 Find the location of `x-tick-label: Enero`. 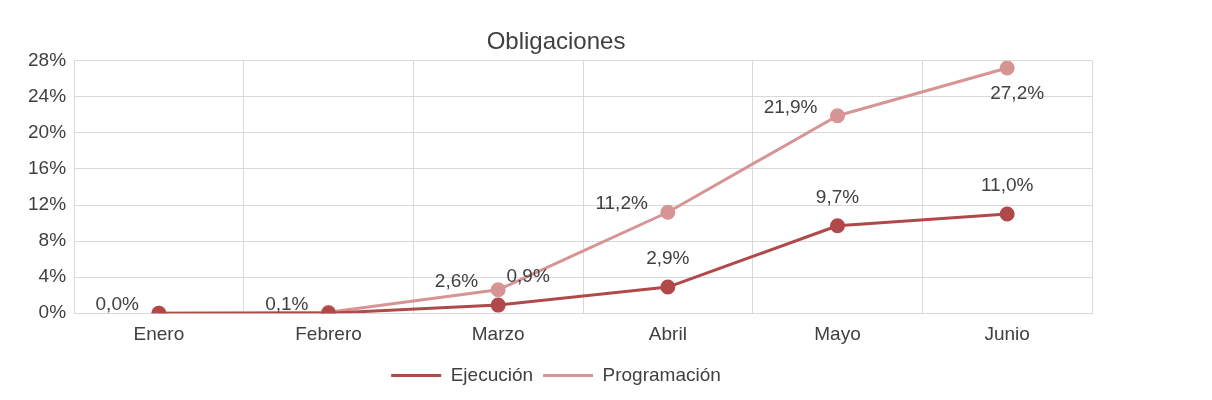

x-tick-label: Enero is located at coordinates (159, 333).